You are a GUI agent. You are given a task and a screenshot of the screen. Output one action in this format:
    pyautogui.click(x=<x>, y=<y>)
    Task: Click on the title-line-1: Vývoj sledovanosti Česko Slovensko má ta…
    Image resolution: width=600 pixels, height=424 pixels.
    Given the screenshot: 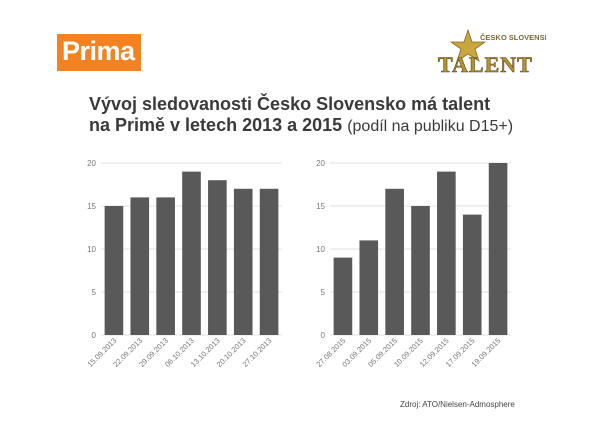 What is the action you would take?
    pyautogui.click(x=290, y=104)
    